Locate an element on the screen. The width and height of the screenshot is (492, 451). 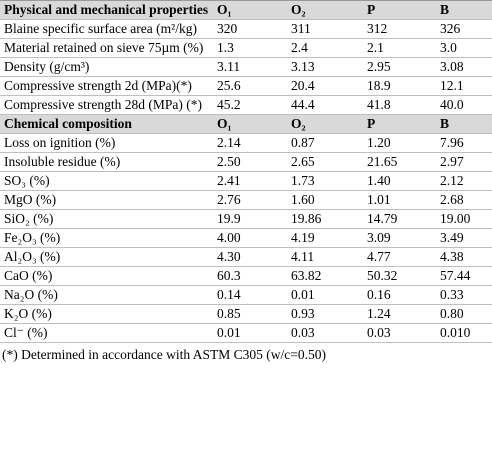
cell: 41.8 is located at coordinates (399, 105).